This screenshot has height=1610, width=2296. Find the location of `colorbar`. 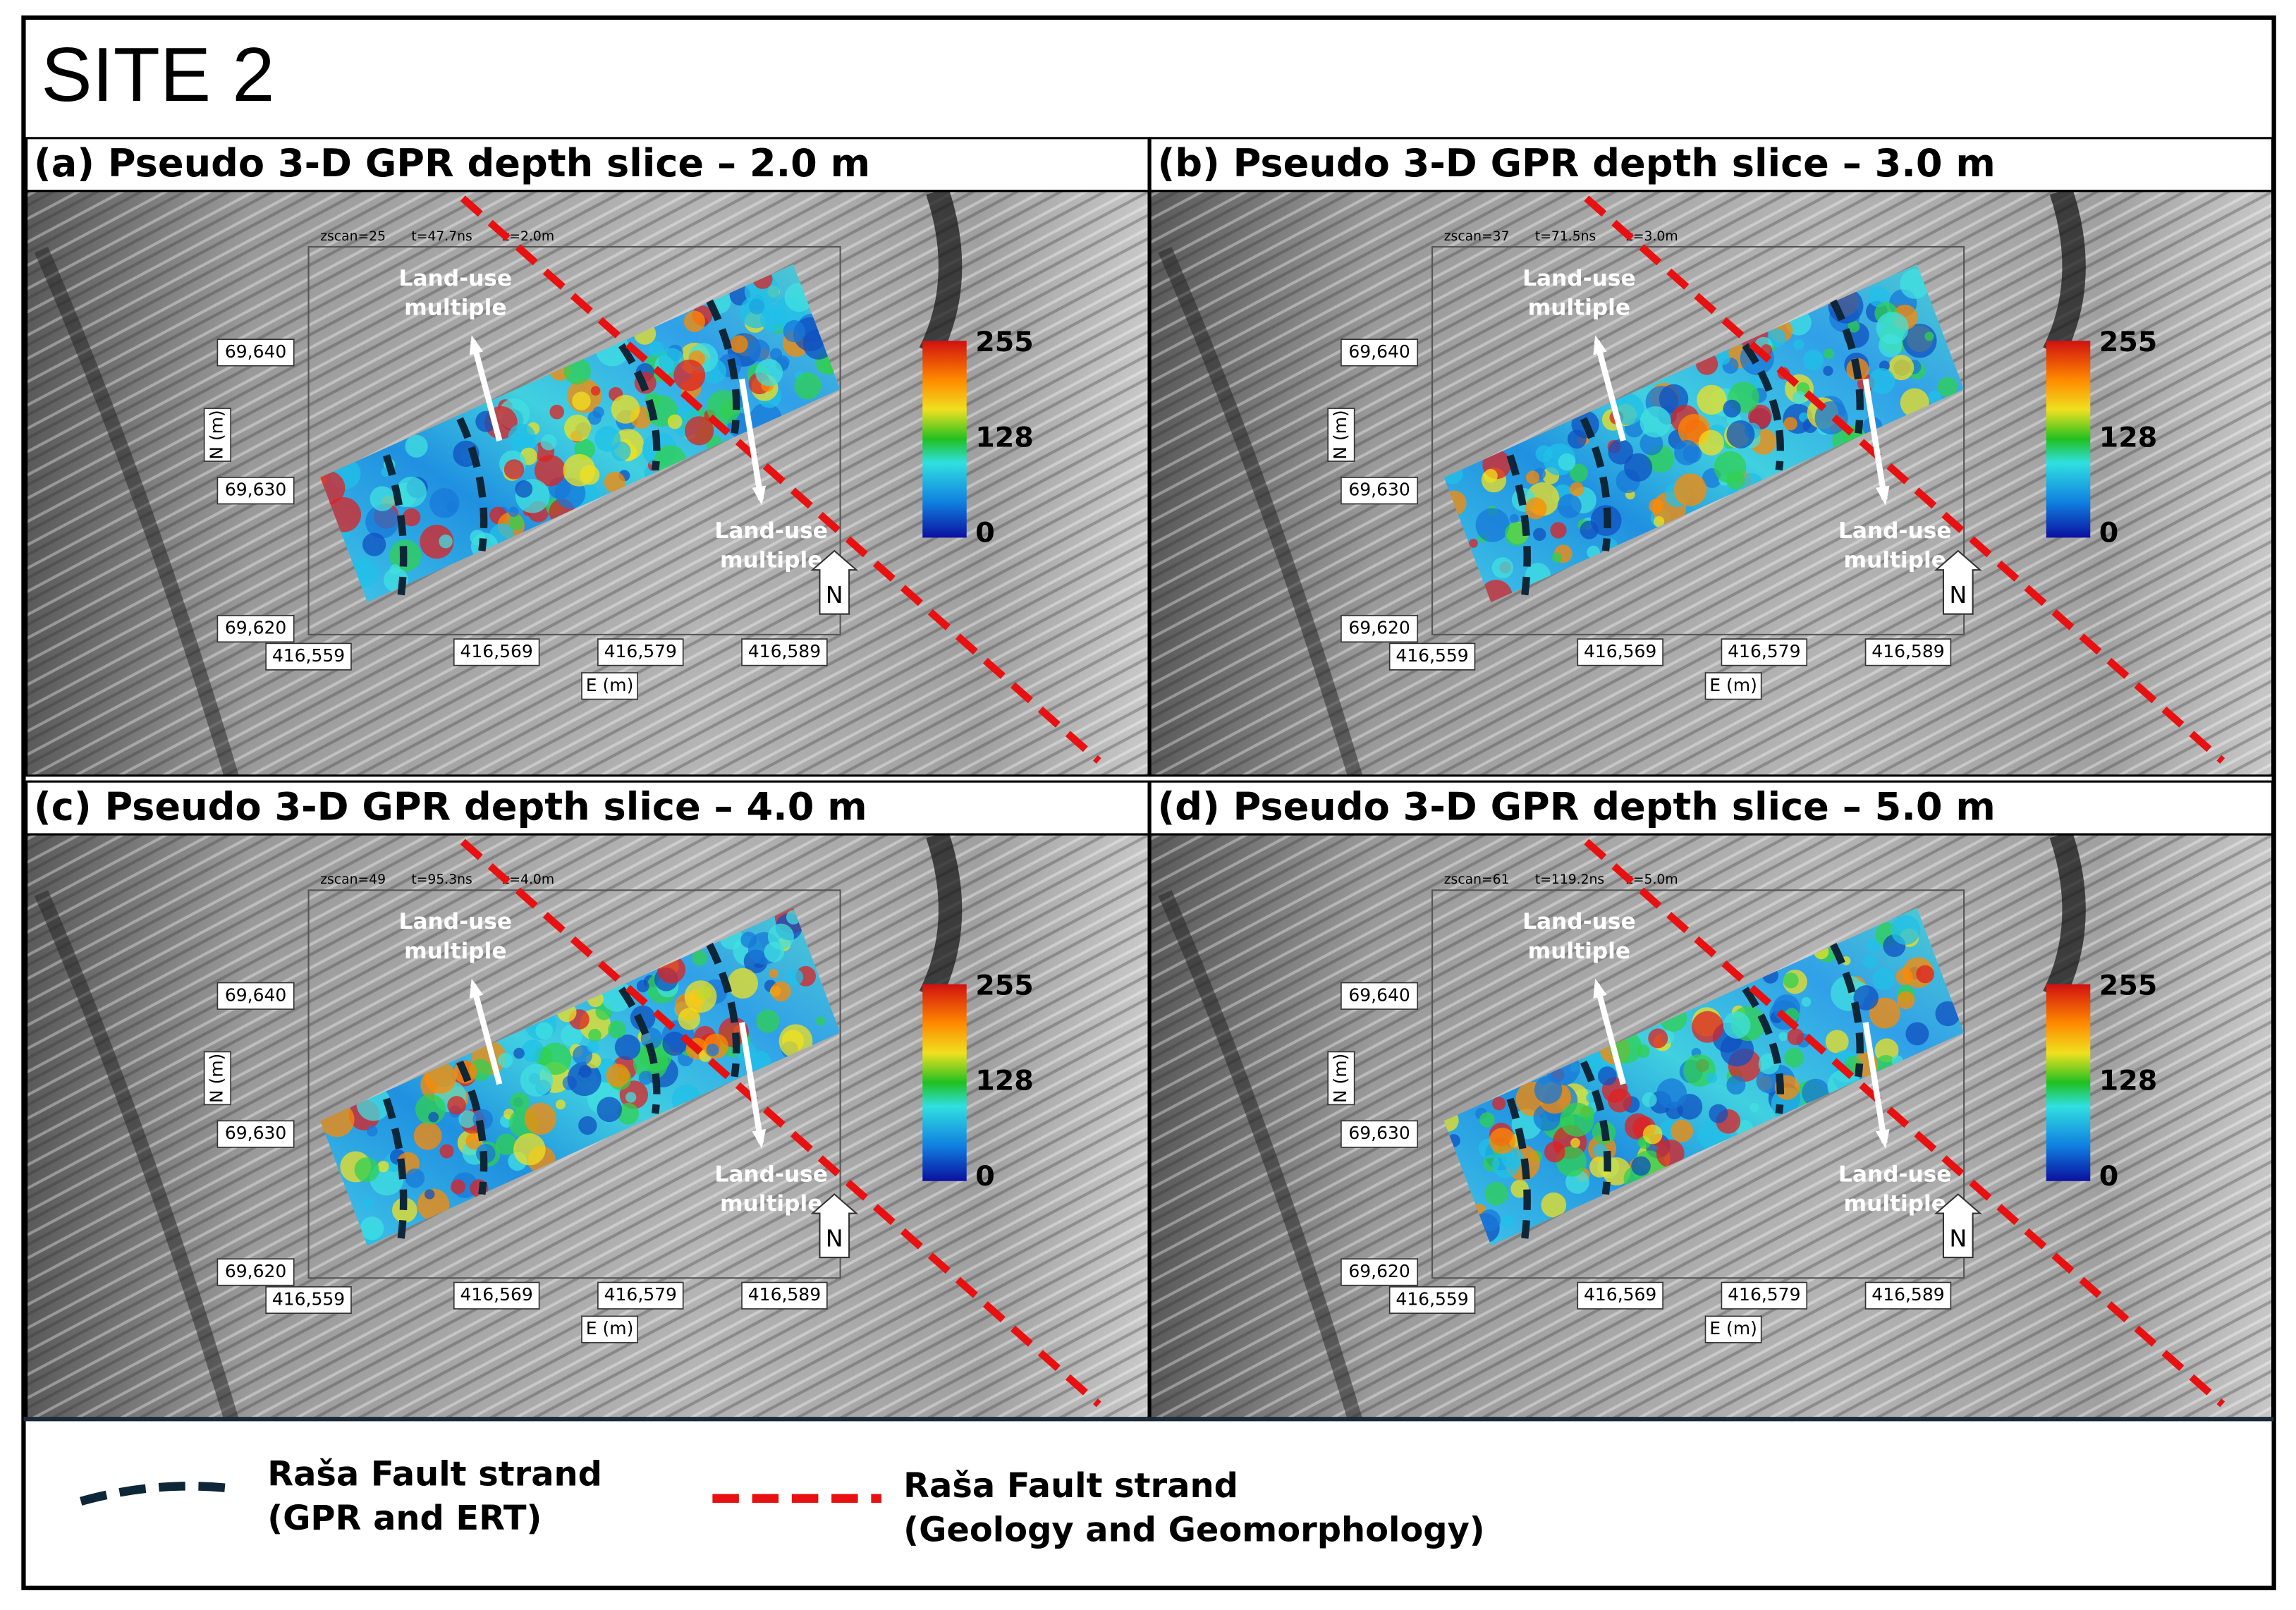

colorbar is located at coordinates (2068, 439).